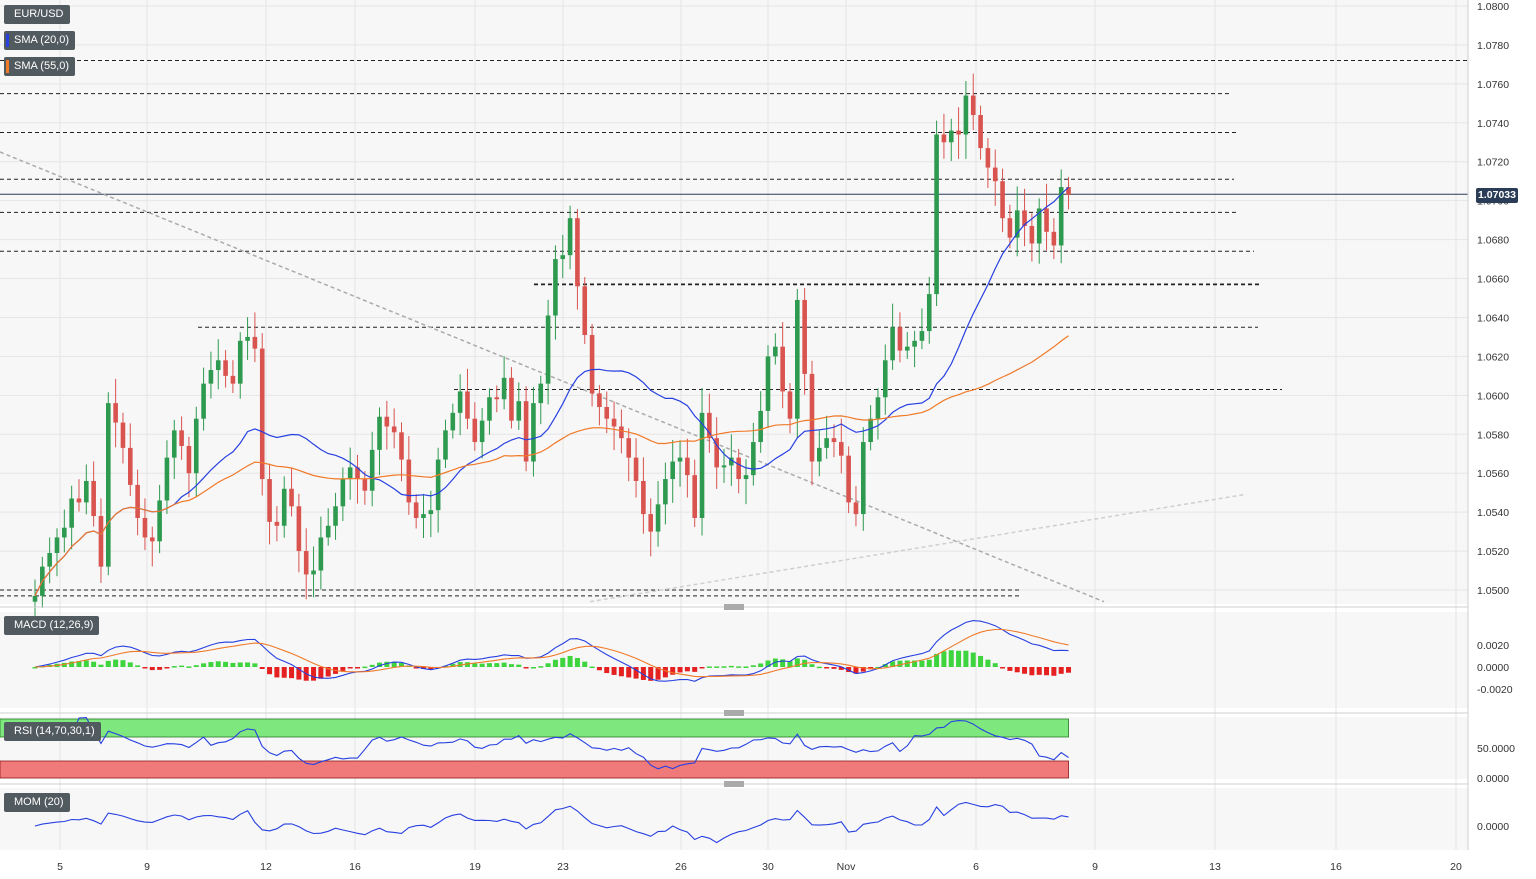 The height and width of the screenshot is (879, 1536). What do you see at coordinates (1493, 668) in the screenshot?
I see `macd-y-tick: 0.0000` at bounding box center [1493, 668].